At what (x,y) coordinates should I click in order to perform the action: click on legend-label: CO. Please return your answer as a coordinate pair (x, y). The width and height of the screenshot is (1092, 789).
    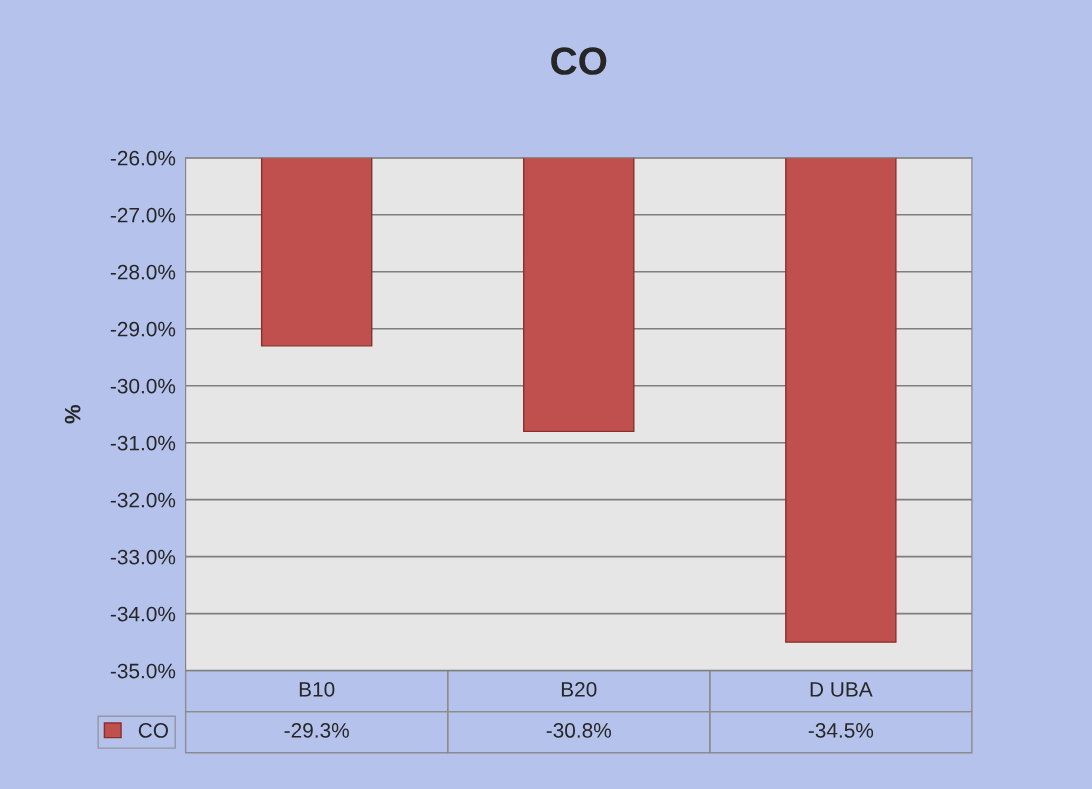
    Looking at the image, I should click on (153, 730).